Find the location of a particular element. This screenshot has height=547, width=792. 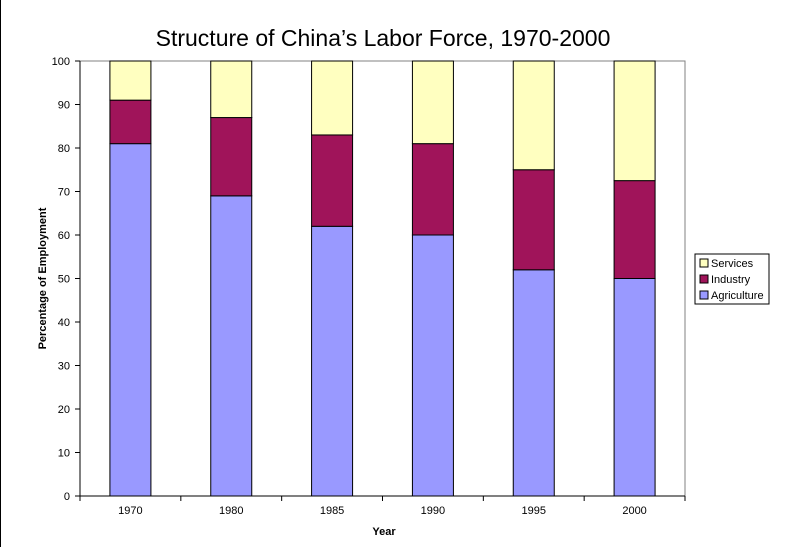

bar-services-1985 is located at coordinates (332, 98).